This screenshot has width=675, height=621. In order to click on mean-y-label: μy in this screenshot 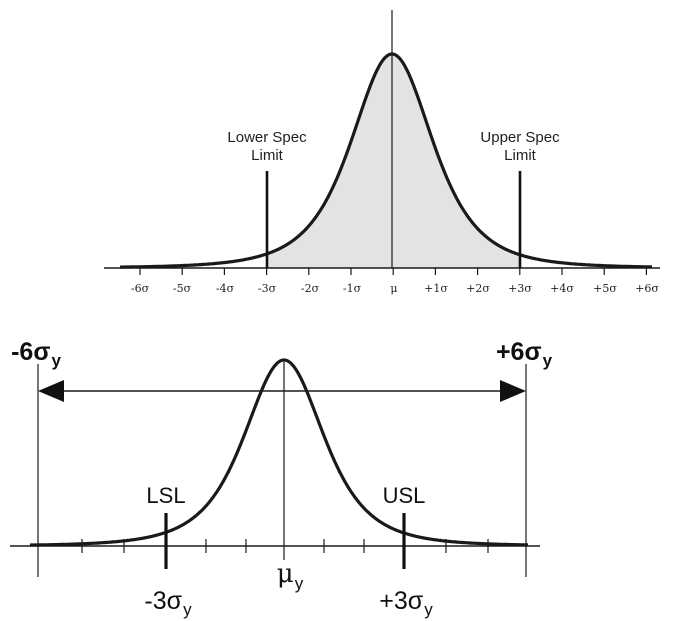, I will do `click(290, 576)`.